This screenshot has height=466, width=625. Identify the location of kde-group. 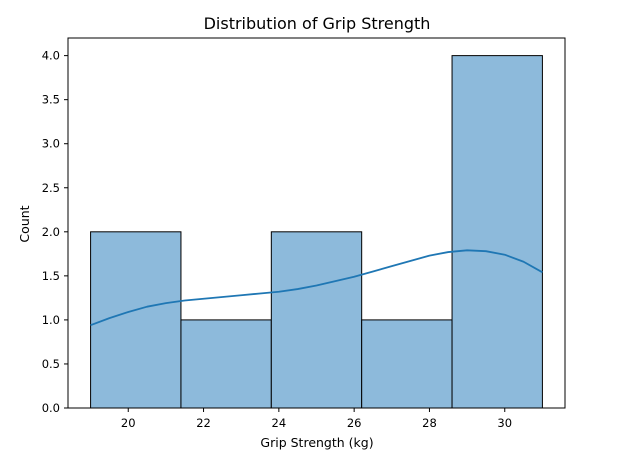
(316, 288).